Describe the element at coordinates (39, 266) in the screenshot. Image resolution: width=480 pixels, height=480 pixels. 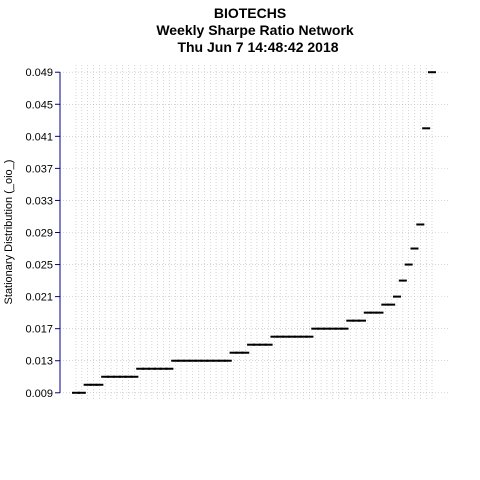
I see `y-tick-label: 0.025` at that location.